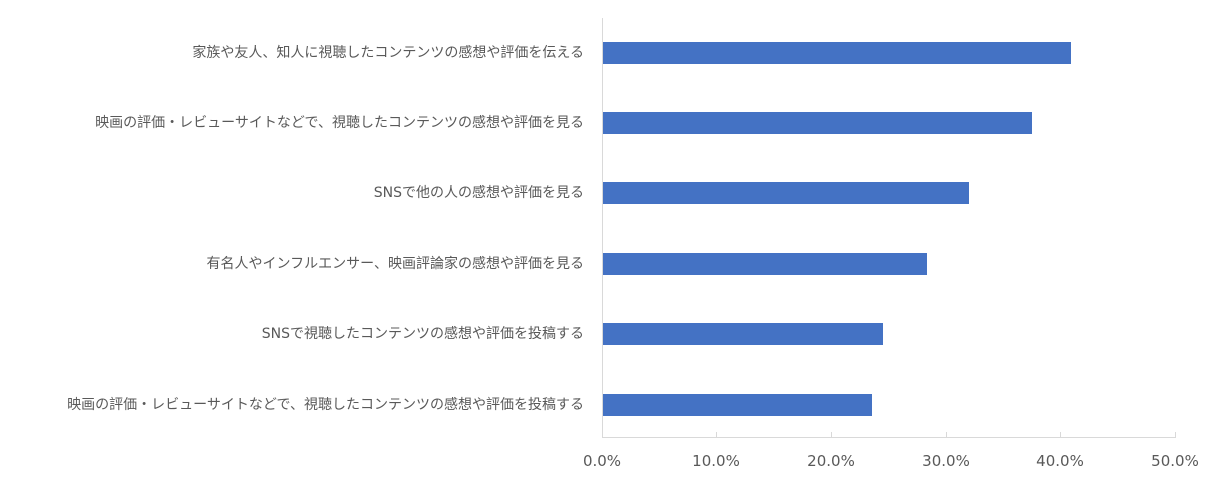 The height and width of the screenshot is (495, 1221). What do you see at coordinates (1175, 461) in the screenshot?
I see `x-tick-label: 50.0%` at bounding box center [1175, 461].